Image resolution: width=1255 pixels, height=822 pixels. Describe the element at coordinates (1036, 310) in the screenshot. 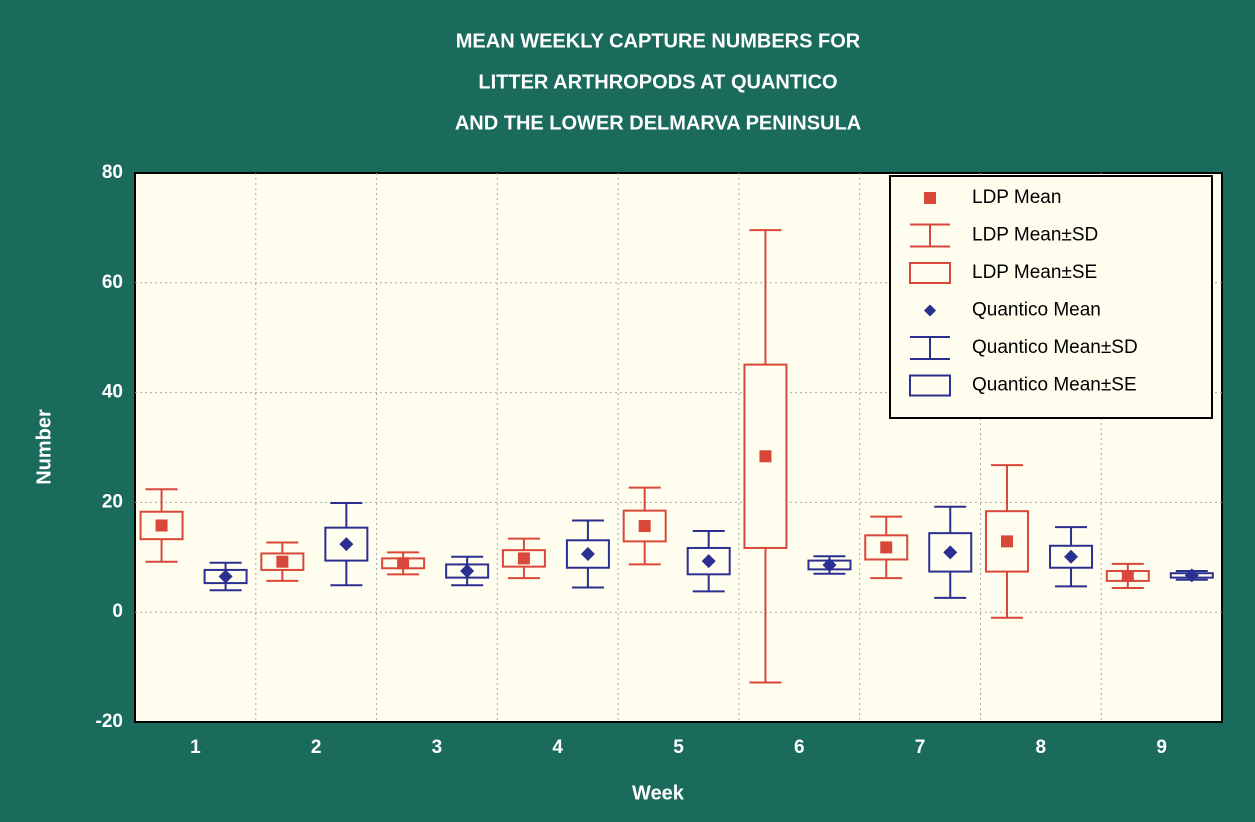

I see `legend-label: Quantico Mean` at that location.